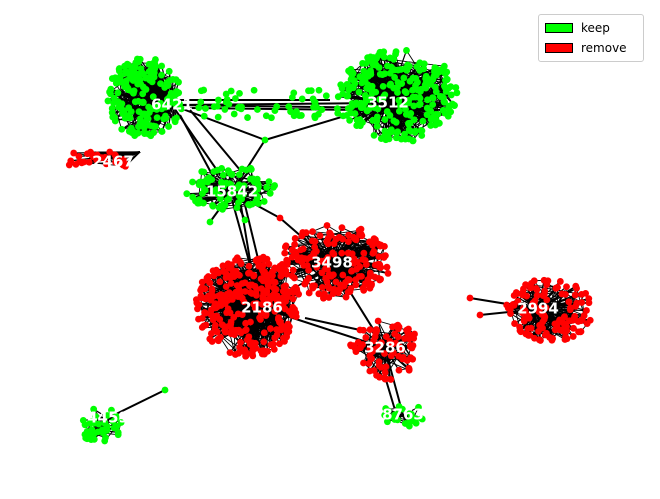  What do you see at coordinates (559, 48) in the screenshot?
I see `legend-swatch-remove` at bounding box center [559, 48].